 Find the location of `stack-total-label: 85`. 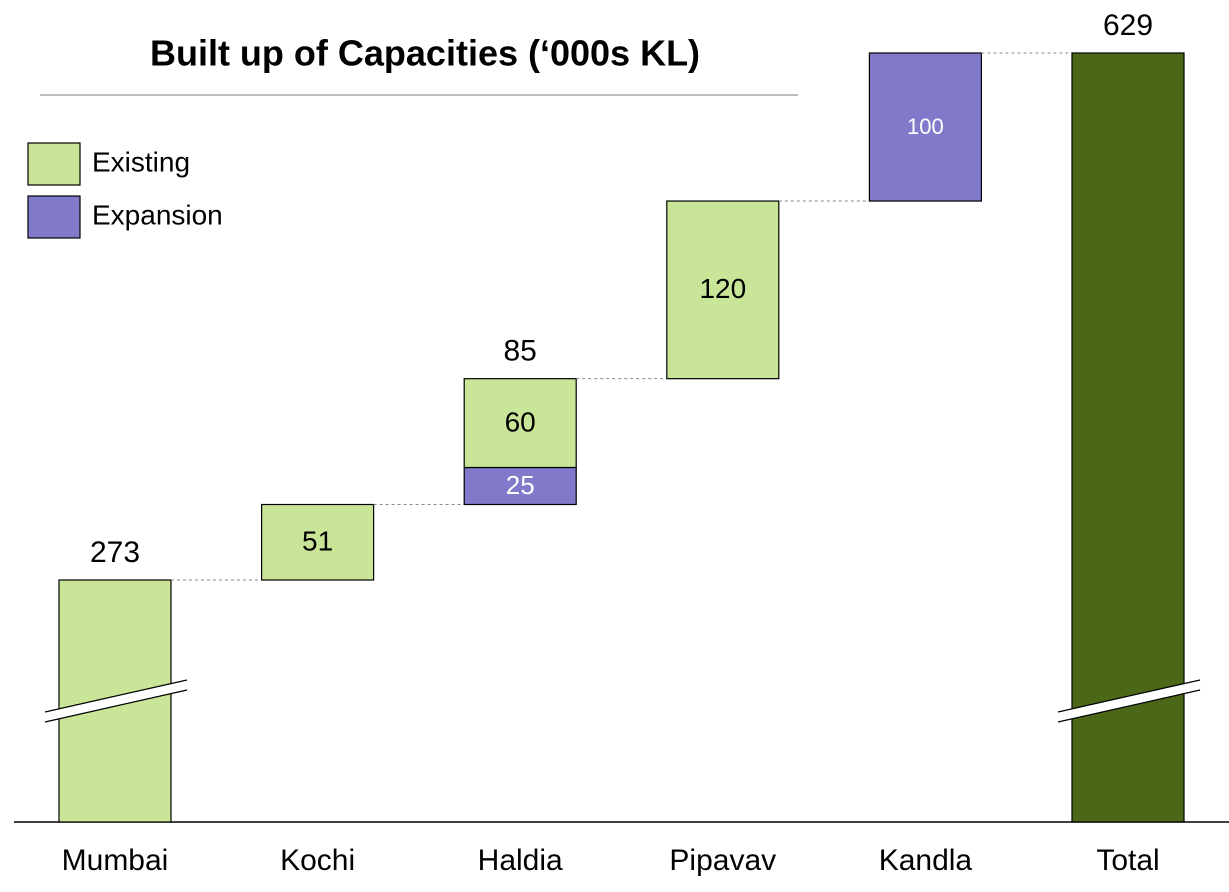

stack-total-label: 85 is located at coordinates (520, 351).